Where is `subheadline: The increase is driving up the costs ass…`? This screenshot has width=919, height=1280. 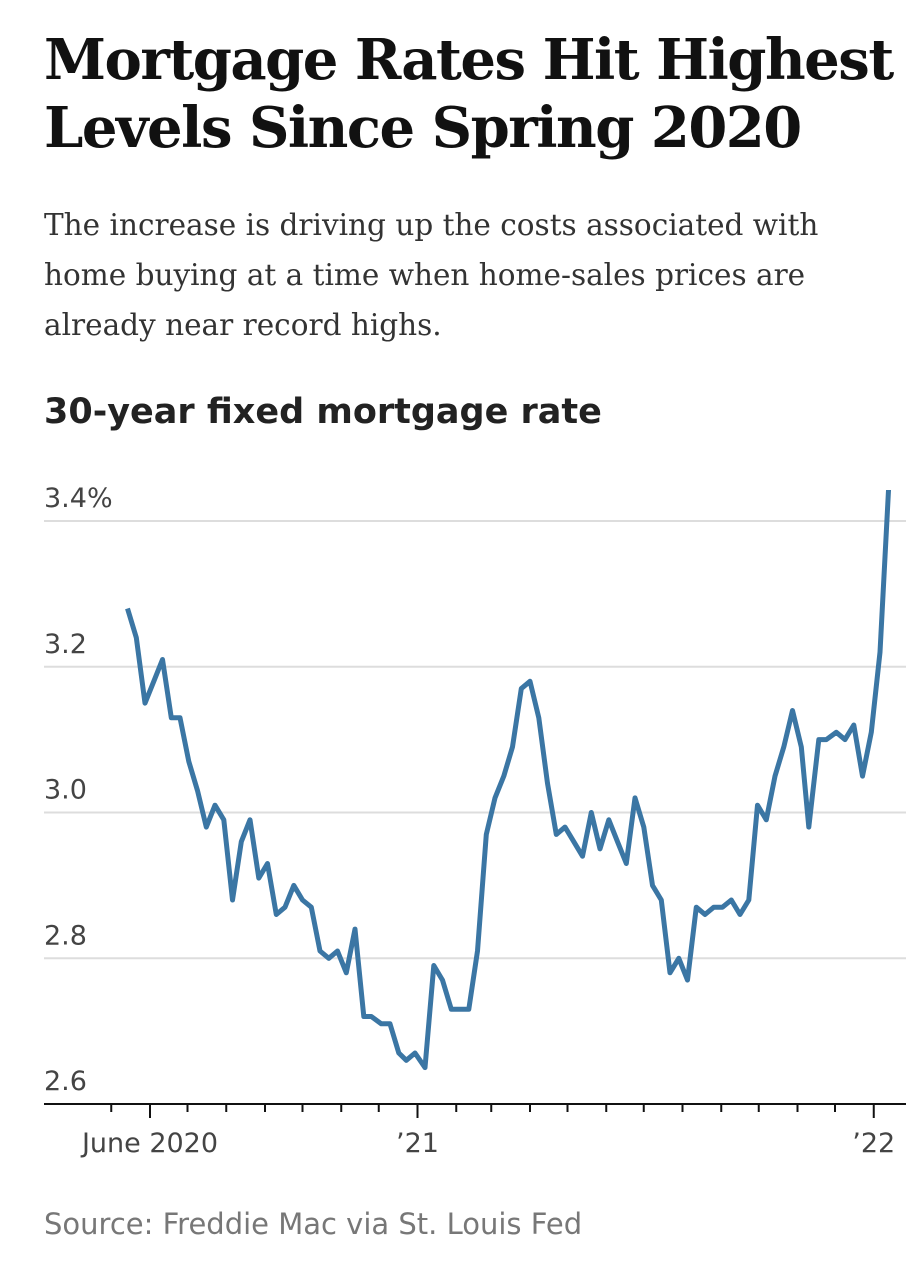 subheadline: The increase is driving up the costs ass… is located at coordinates (431, 275).